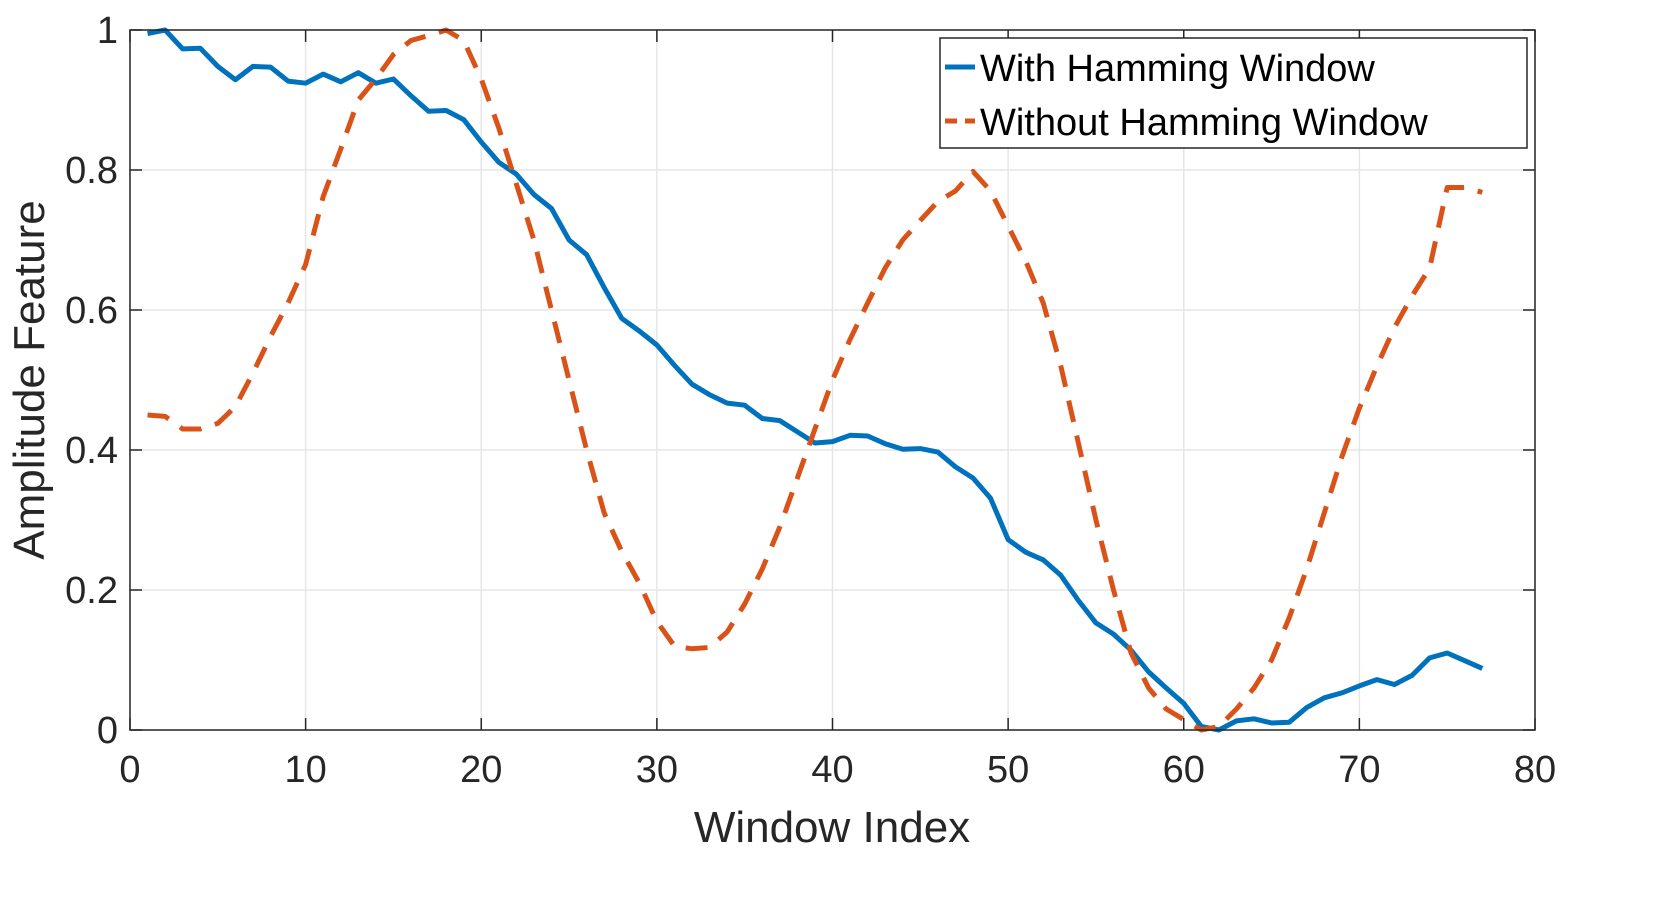  I want to click on y-tick-label: 0, so click(107, 731).